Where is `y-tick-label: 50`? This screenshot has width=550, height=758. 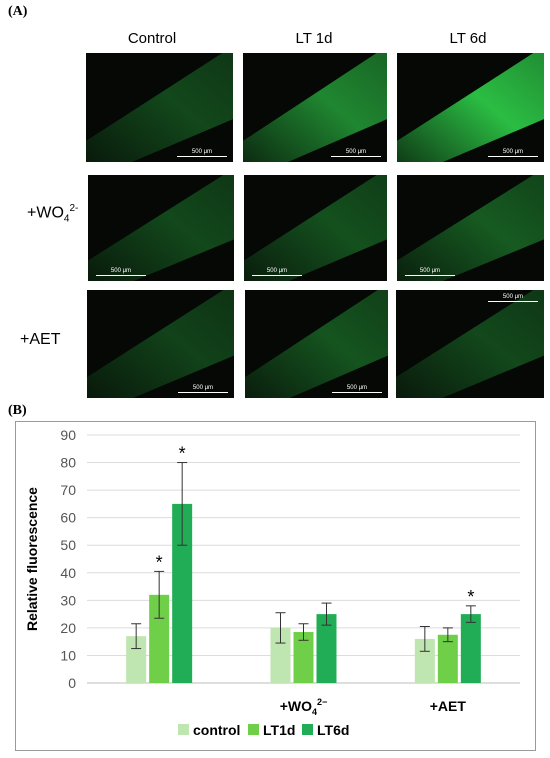 y-tick-label: 50 is located at coordinates (68, 545).